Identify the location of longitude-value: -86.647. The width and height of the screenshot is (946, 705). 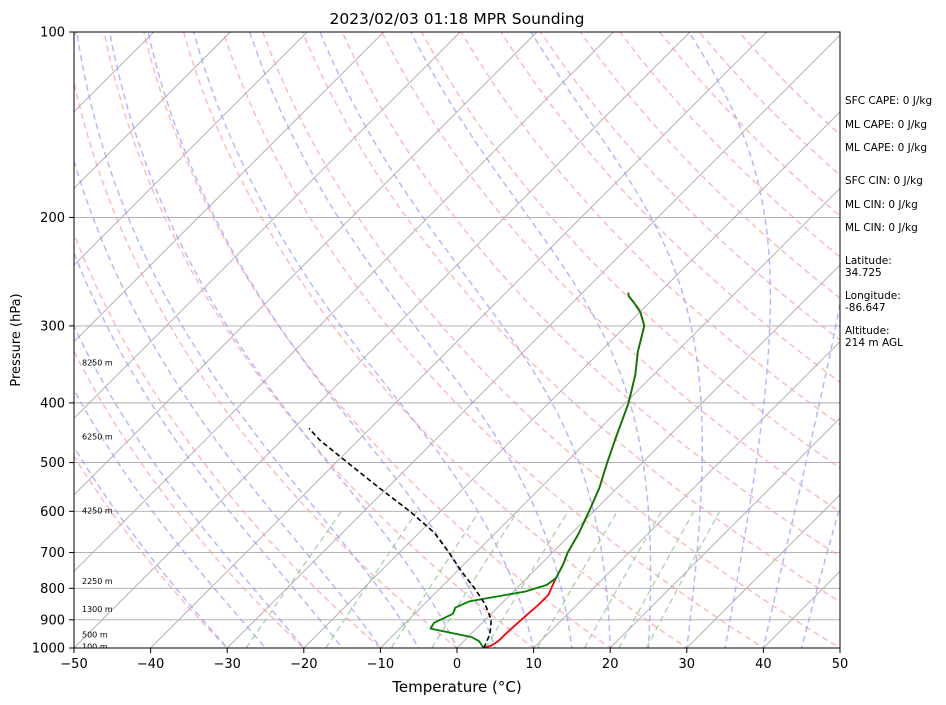
(865, 308).